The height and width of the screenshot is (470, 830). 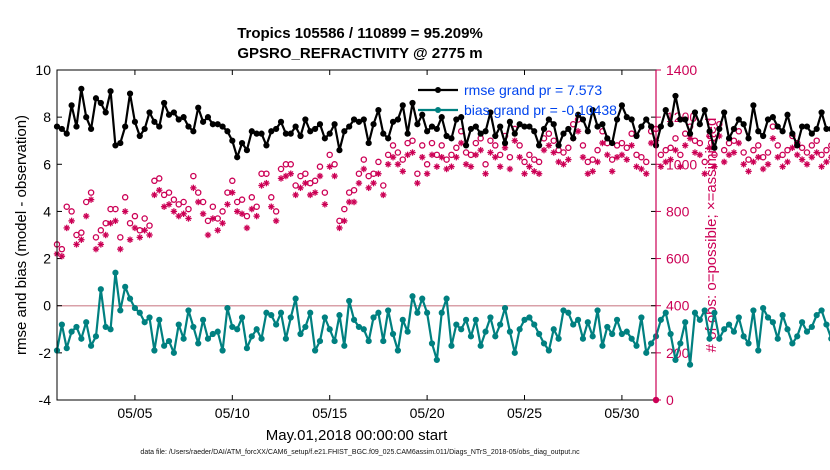 I want to click on legend-rmse-label: rmse grand pr = 7.573, so click(x=533, y=90).